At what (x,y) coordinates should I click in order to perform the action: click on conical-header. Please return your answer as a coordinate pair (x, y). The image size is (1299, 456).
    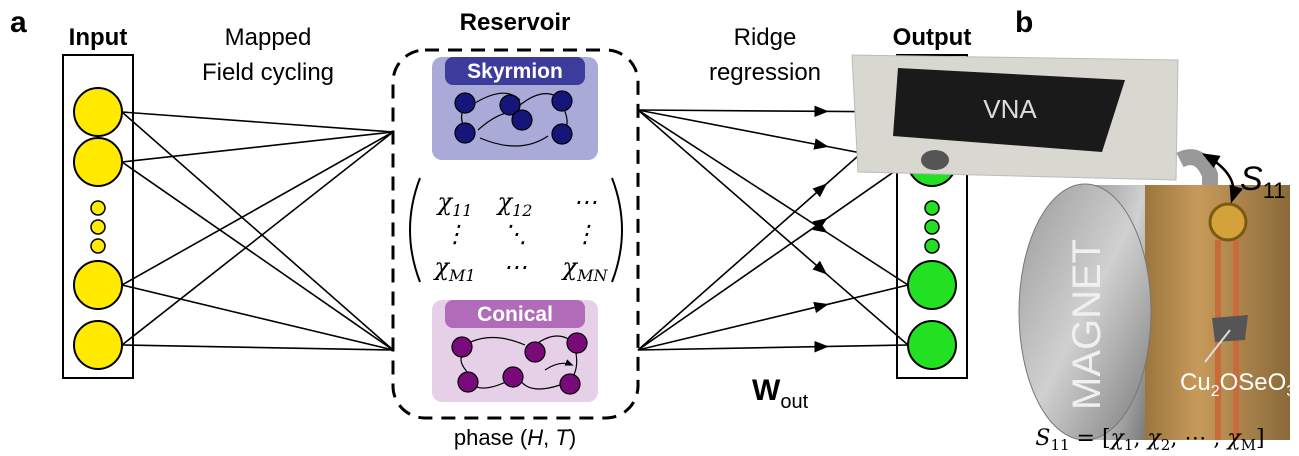
    Looking at the image, I should click on (515, 314).